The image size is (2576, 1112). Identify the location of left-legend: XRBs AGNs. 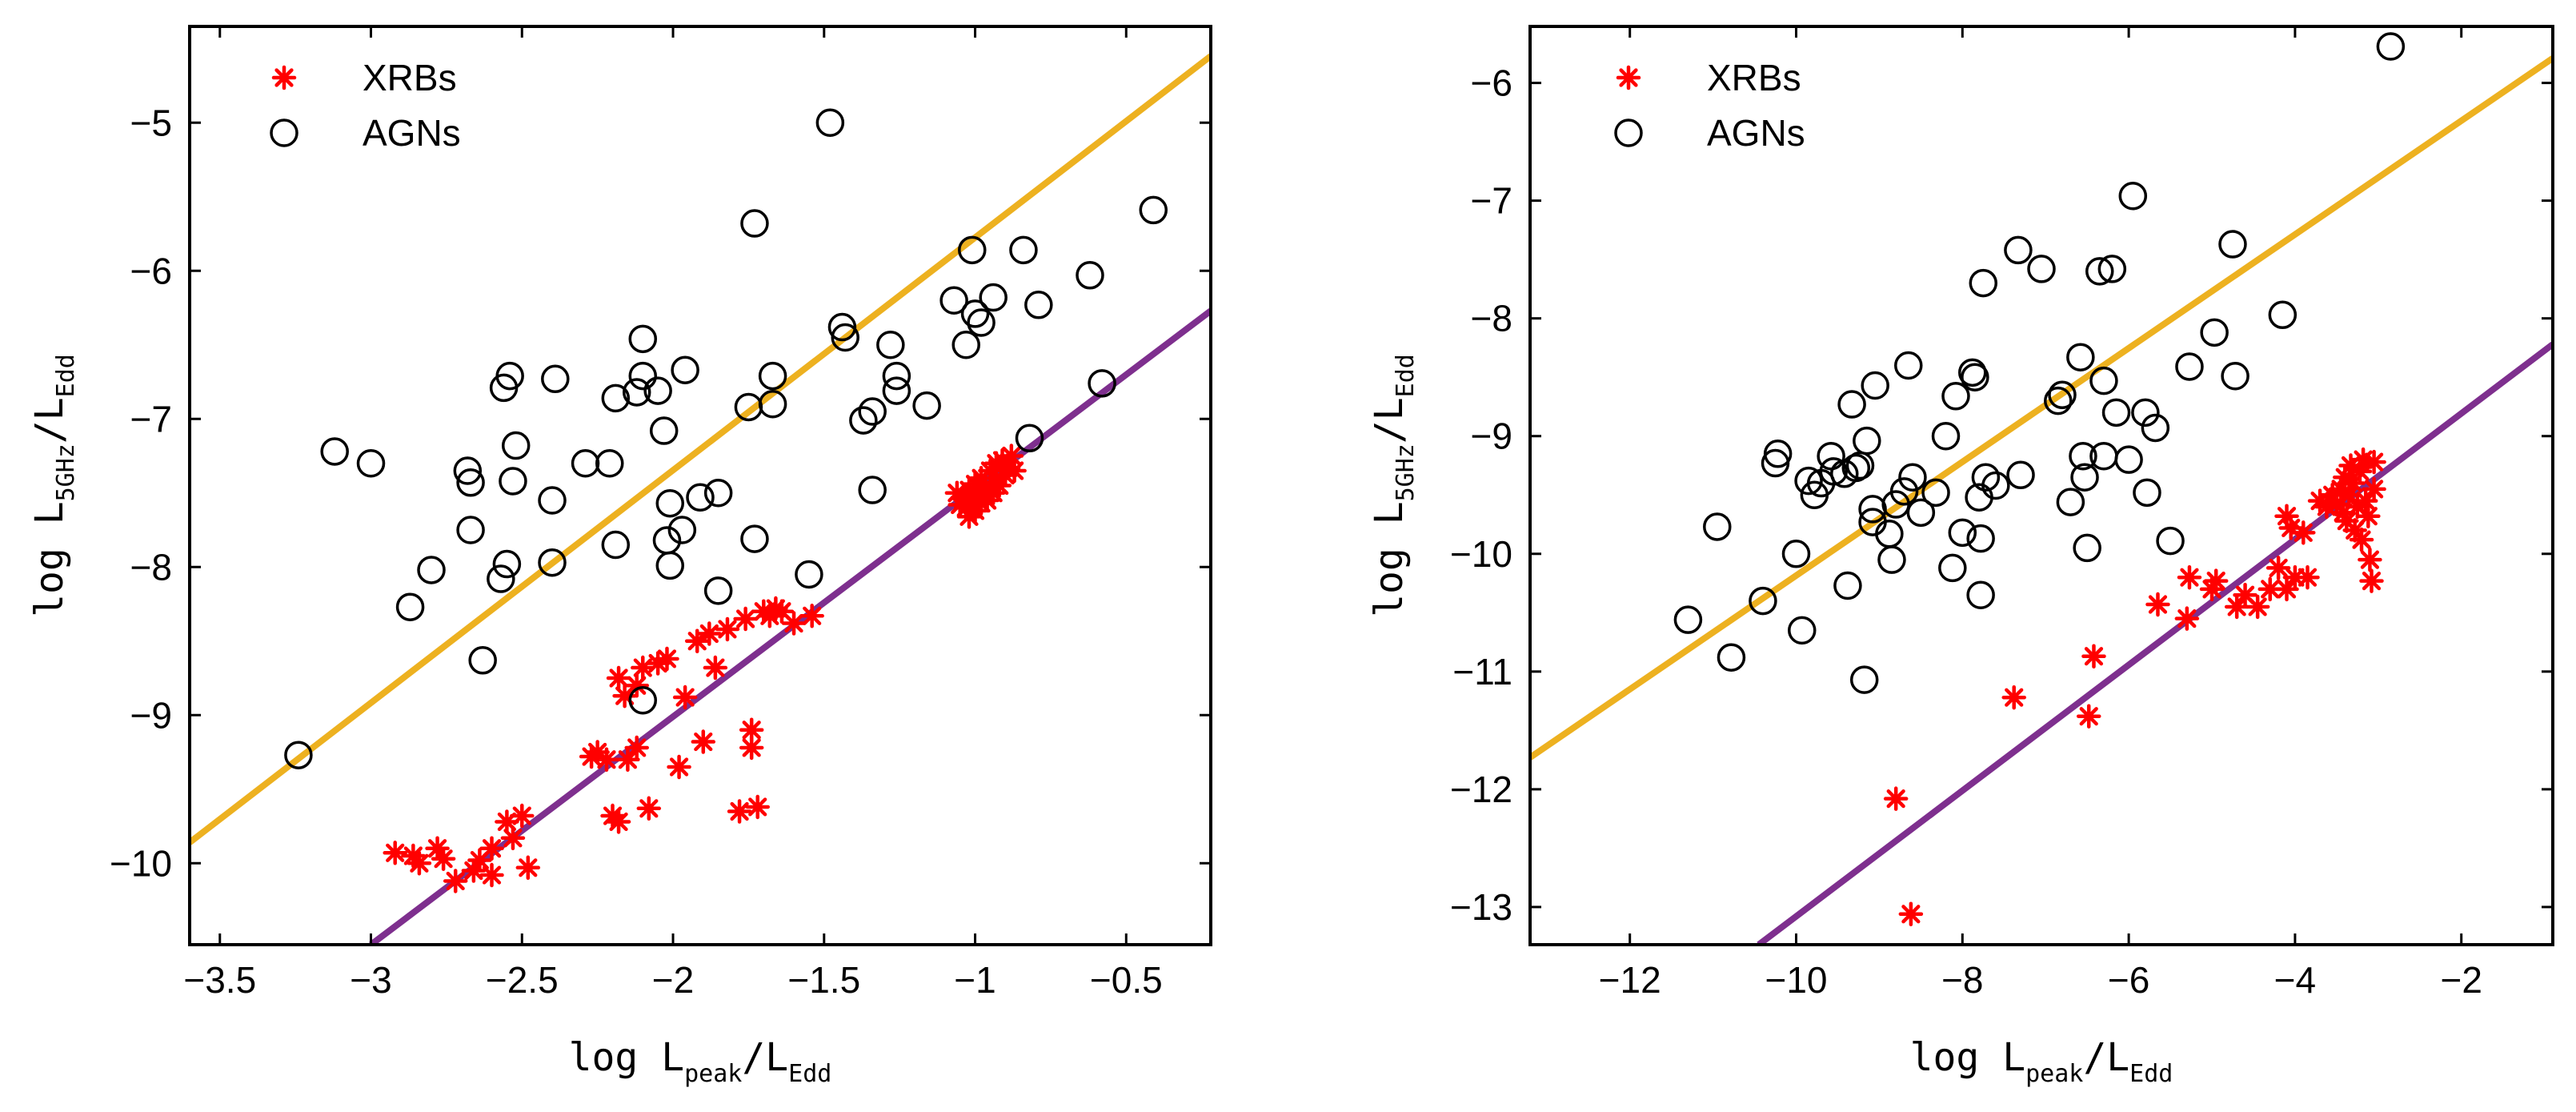
(365, 105).